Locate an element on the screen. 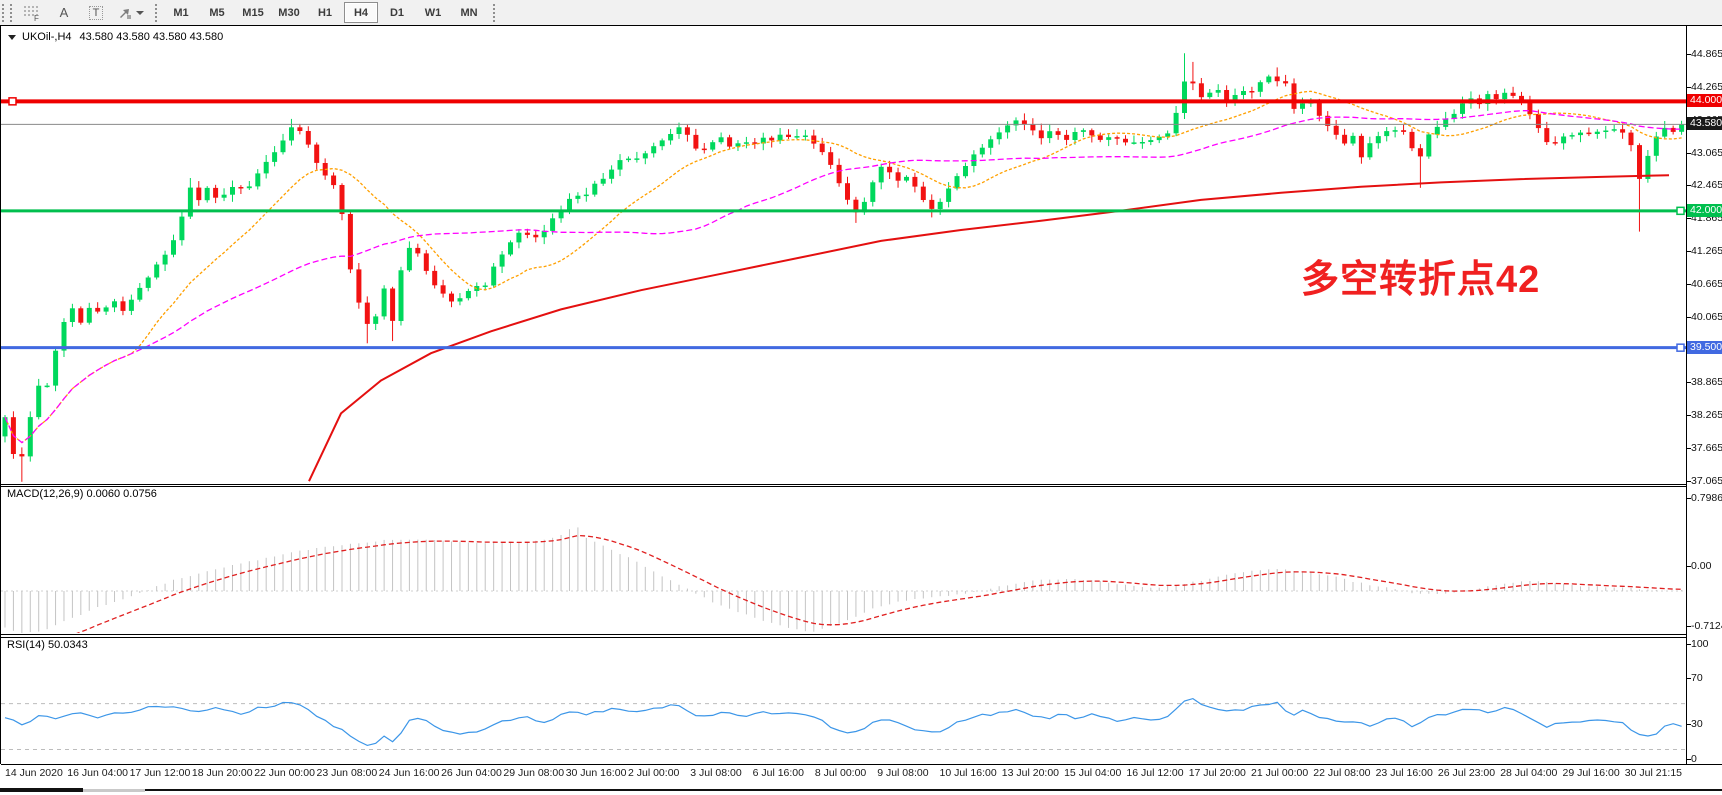 The image size is (1722, 795). rsi-line is located at coordinates (843, 722).